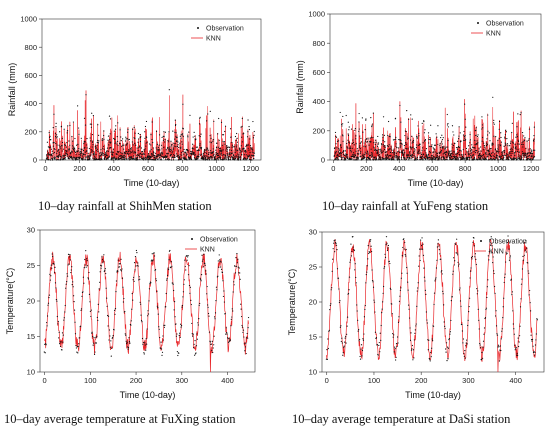 Image resolution: width=550 pixels, height=431 pixels. What do you see at coordinates (150, 125) in the screenshot?
I see `series-scatter-observation` at bounding box center [150, 125].